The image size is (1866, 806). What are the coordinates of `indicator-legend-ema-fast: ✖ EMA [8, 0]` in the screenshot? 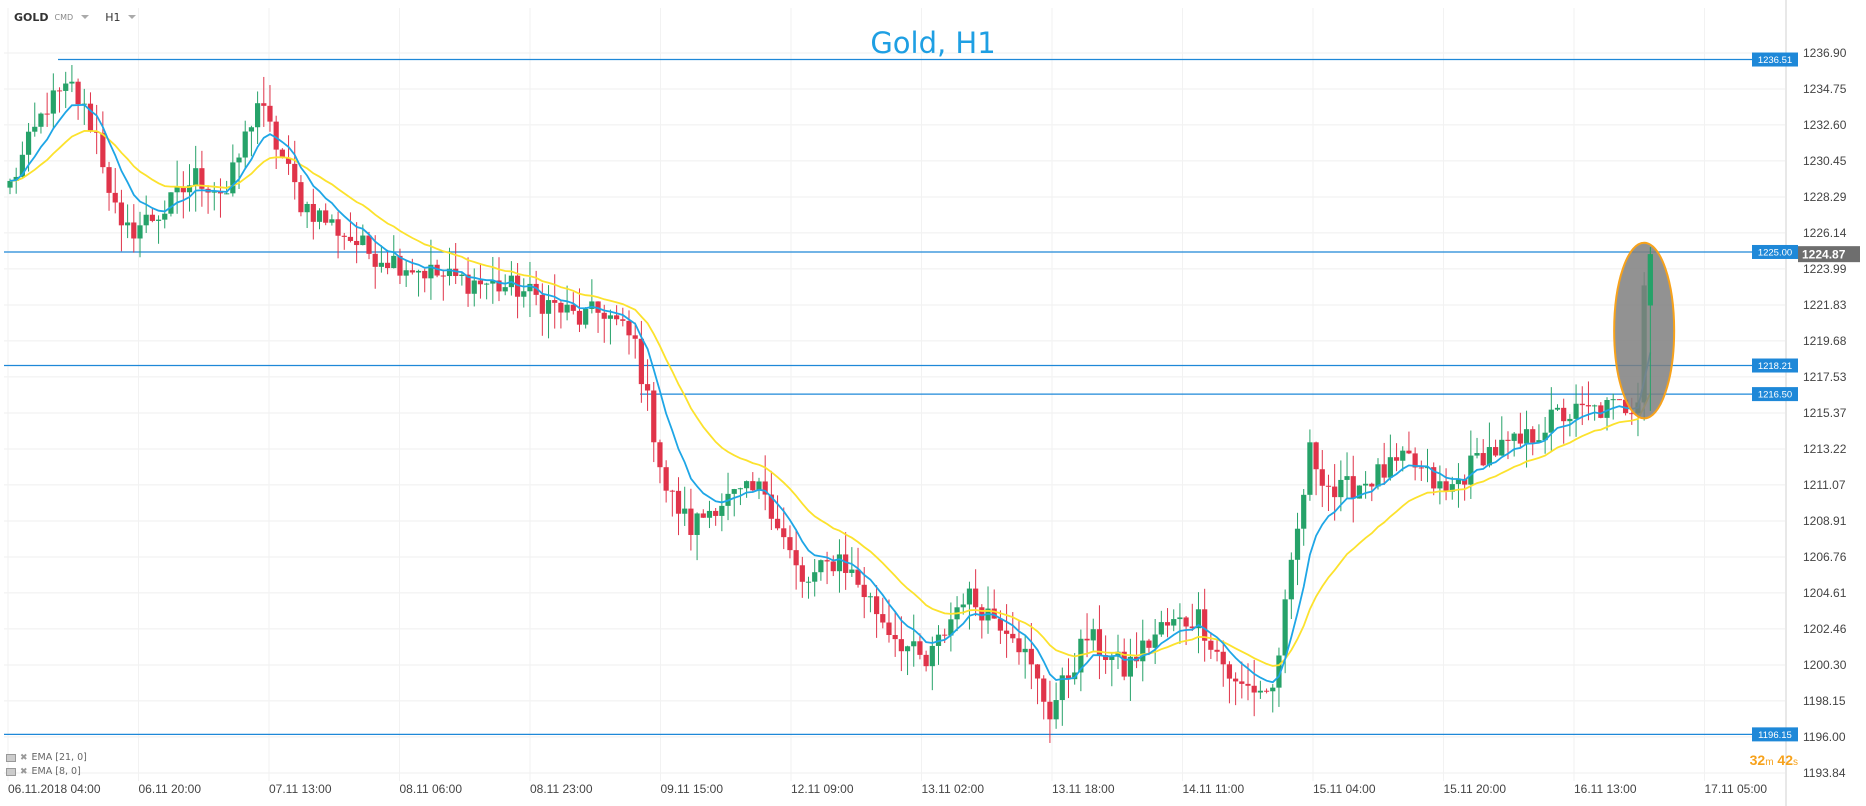 It's located at (43, 771).